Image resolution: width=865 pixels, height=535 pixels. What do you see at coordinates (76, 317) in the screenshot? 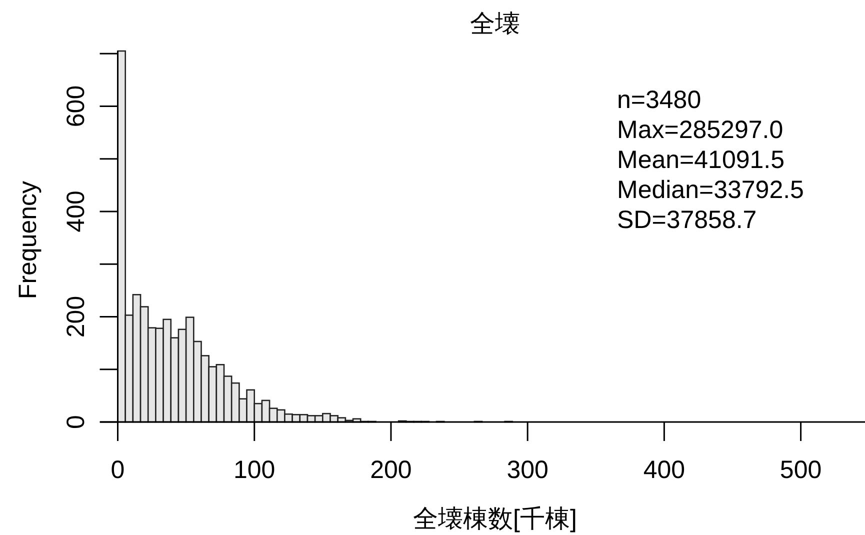
I see `y-tick-label: 200` at bounding box center [76, 317].